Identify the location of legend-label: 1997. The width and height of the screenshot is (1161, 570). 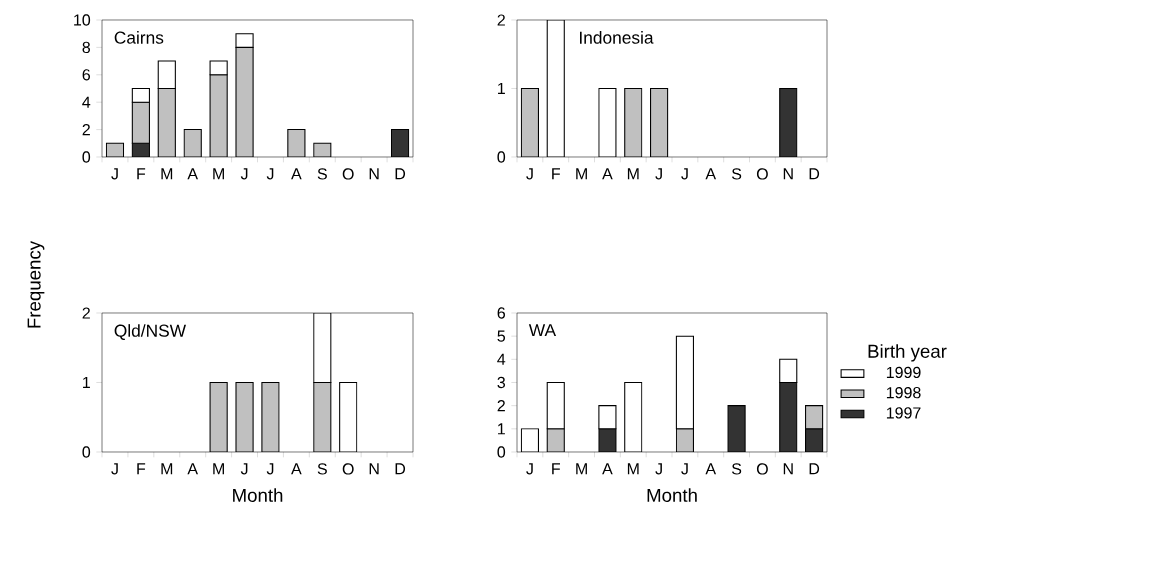
(903, 413).